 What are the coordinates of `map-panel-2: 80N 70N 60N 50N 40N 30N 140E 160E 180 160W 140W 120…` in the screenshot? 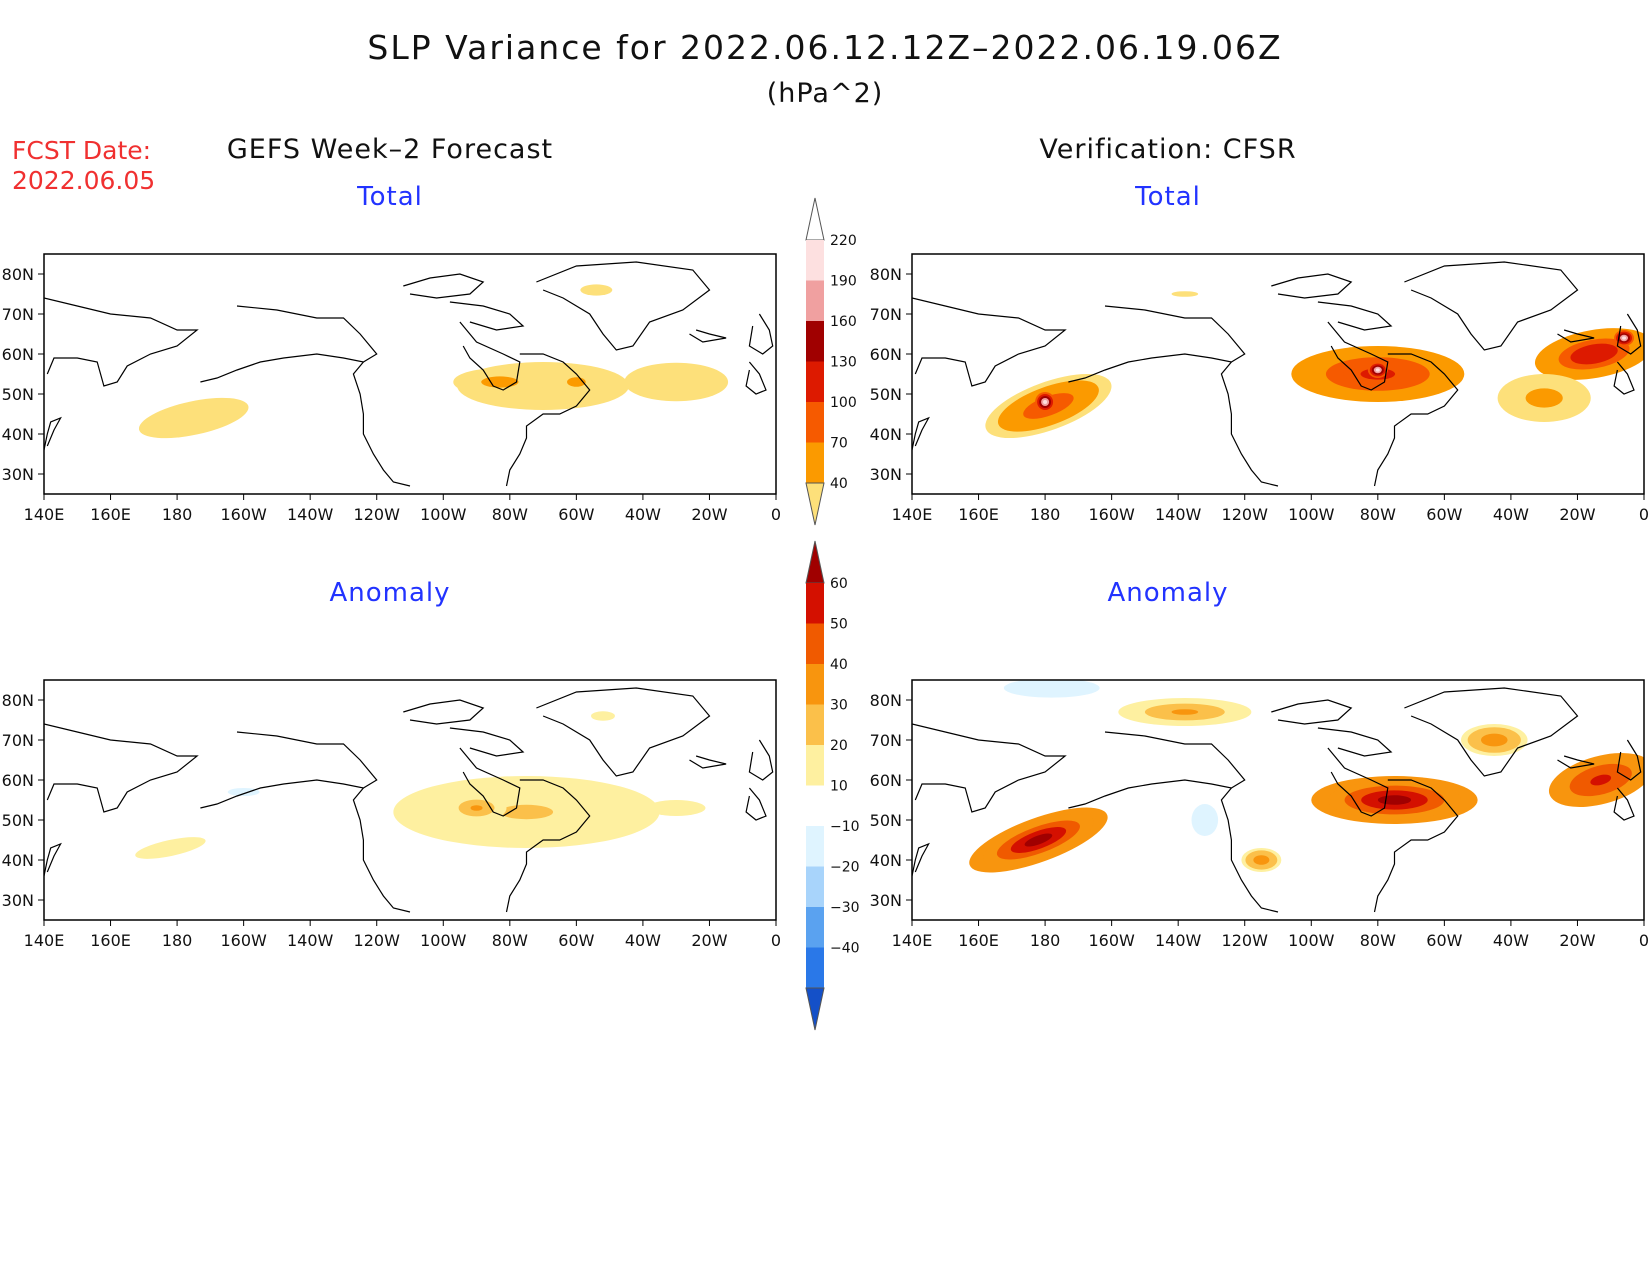 It's located at (391, 814).